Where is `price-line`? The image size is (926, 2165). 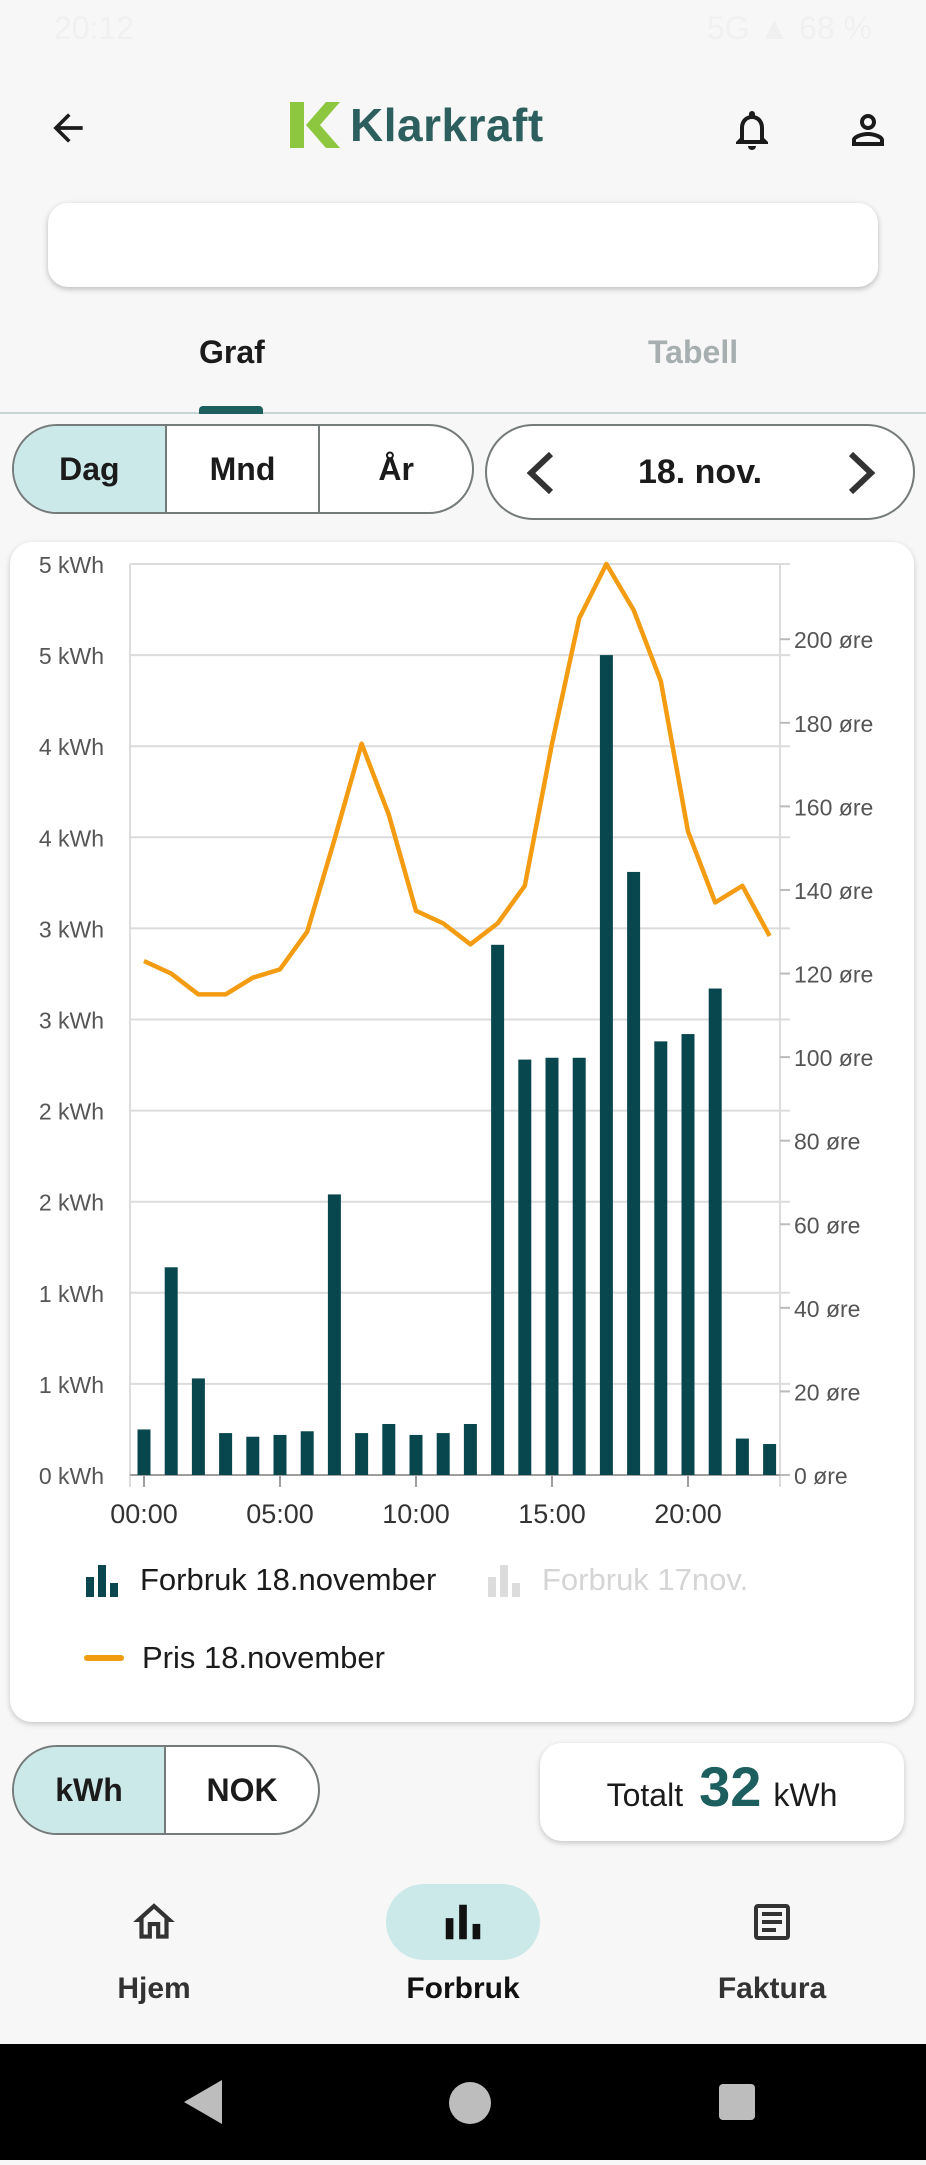
price-line is located at coordinates (457, 779).